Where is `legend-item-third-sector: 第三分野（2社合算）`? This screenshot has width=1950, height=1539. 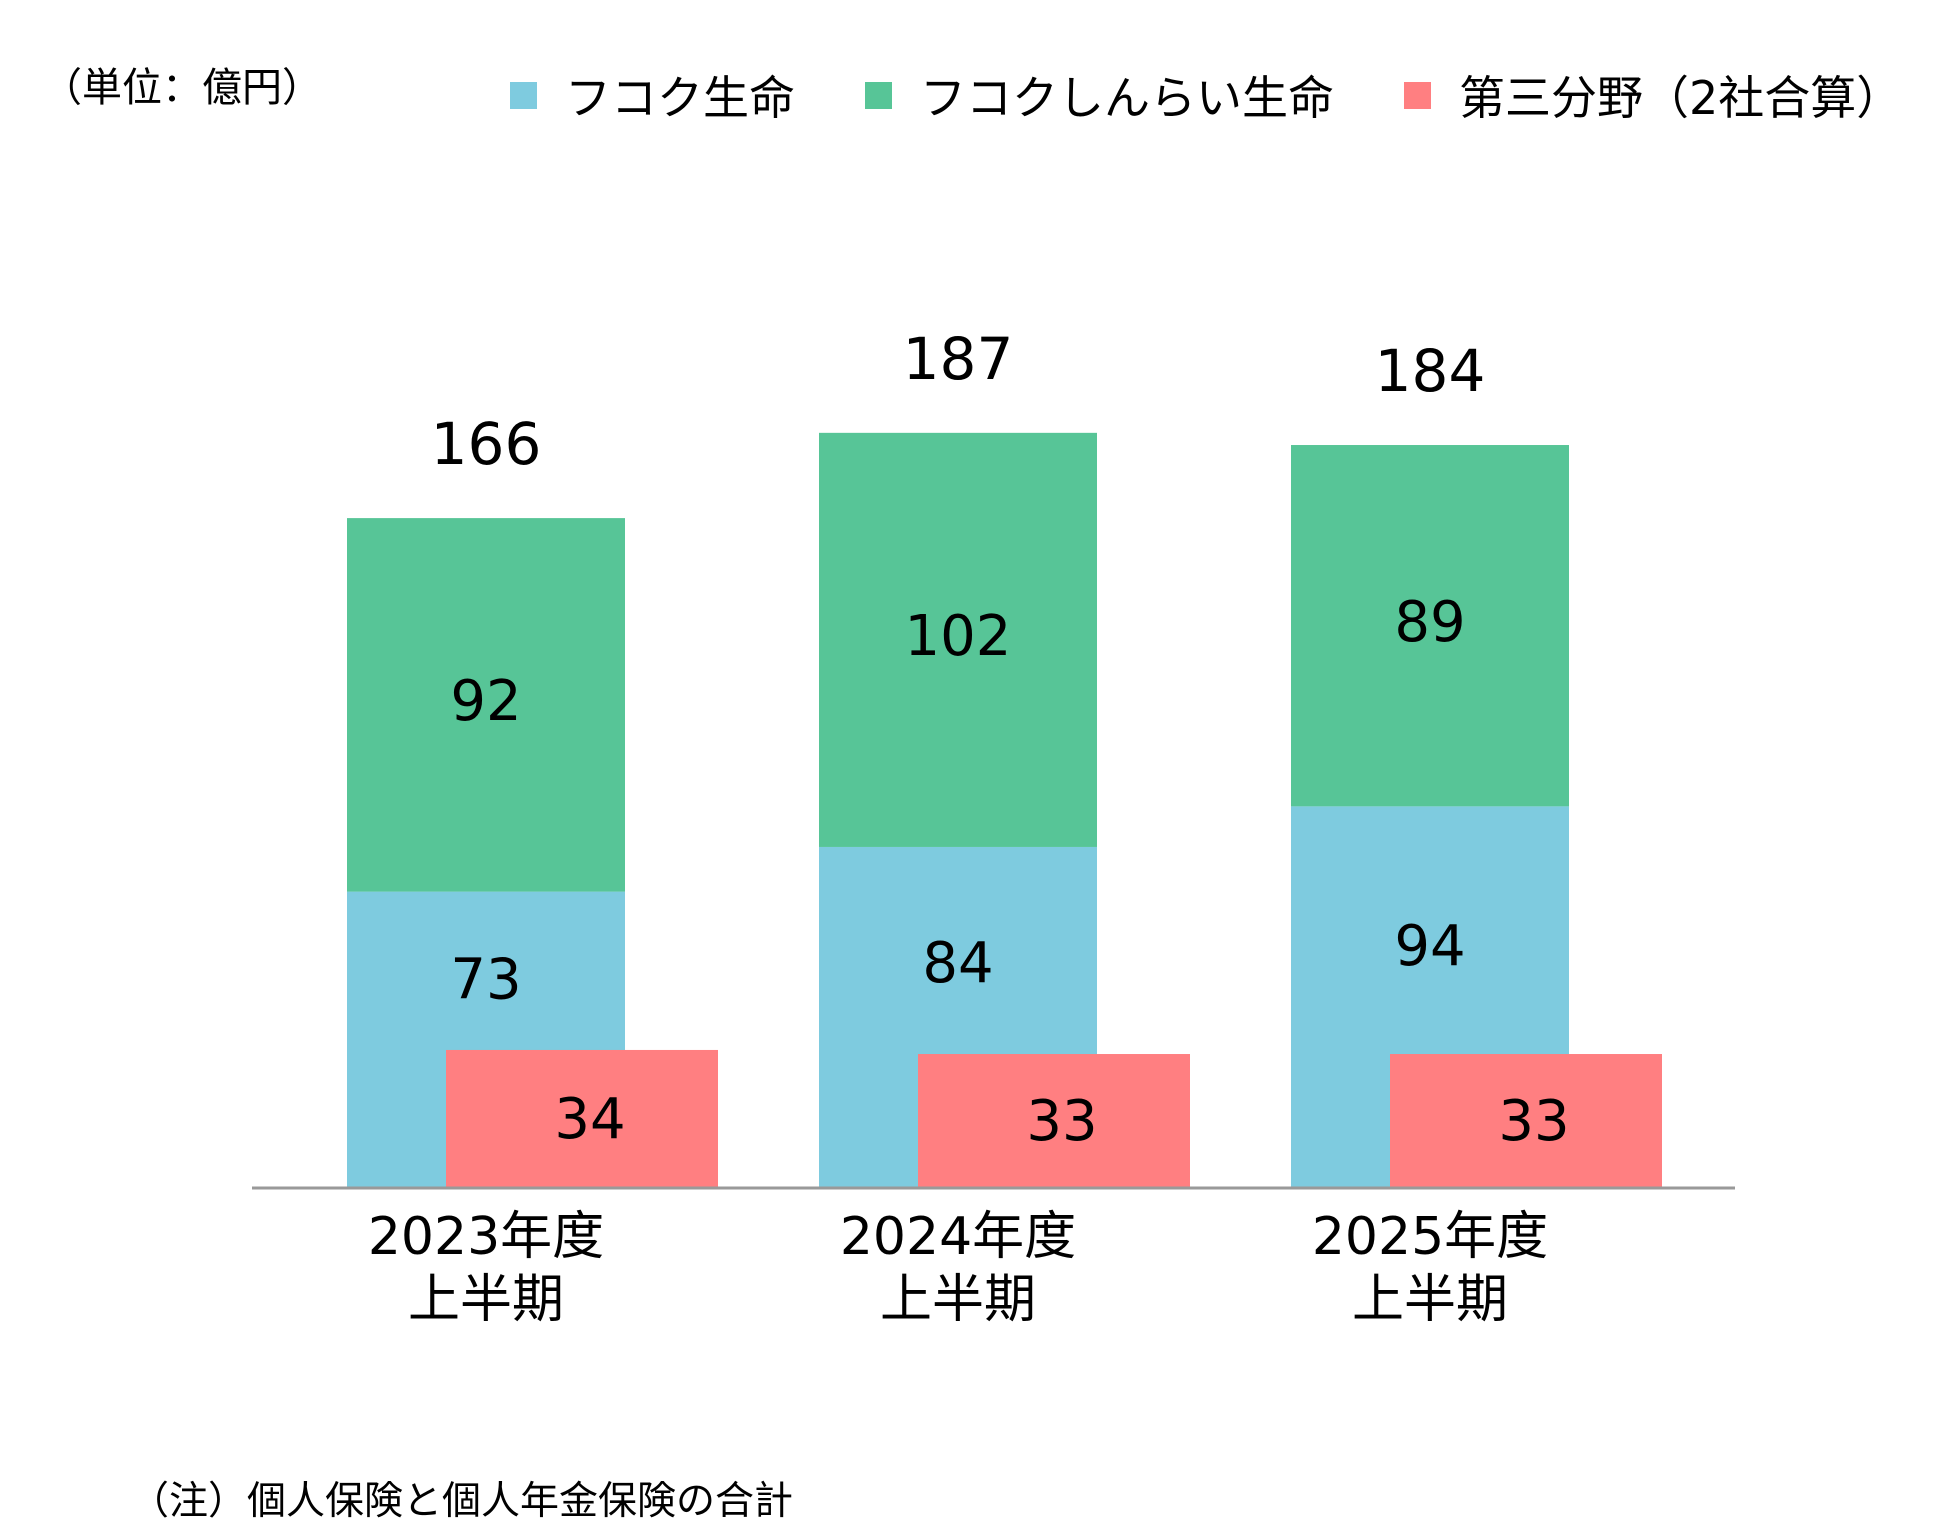 legend-item-third-sector: 第三分野（2社合算） is located at coordinates (1653, 95).